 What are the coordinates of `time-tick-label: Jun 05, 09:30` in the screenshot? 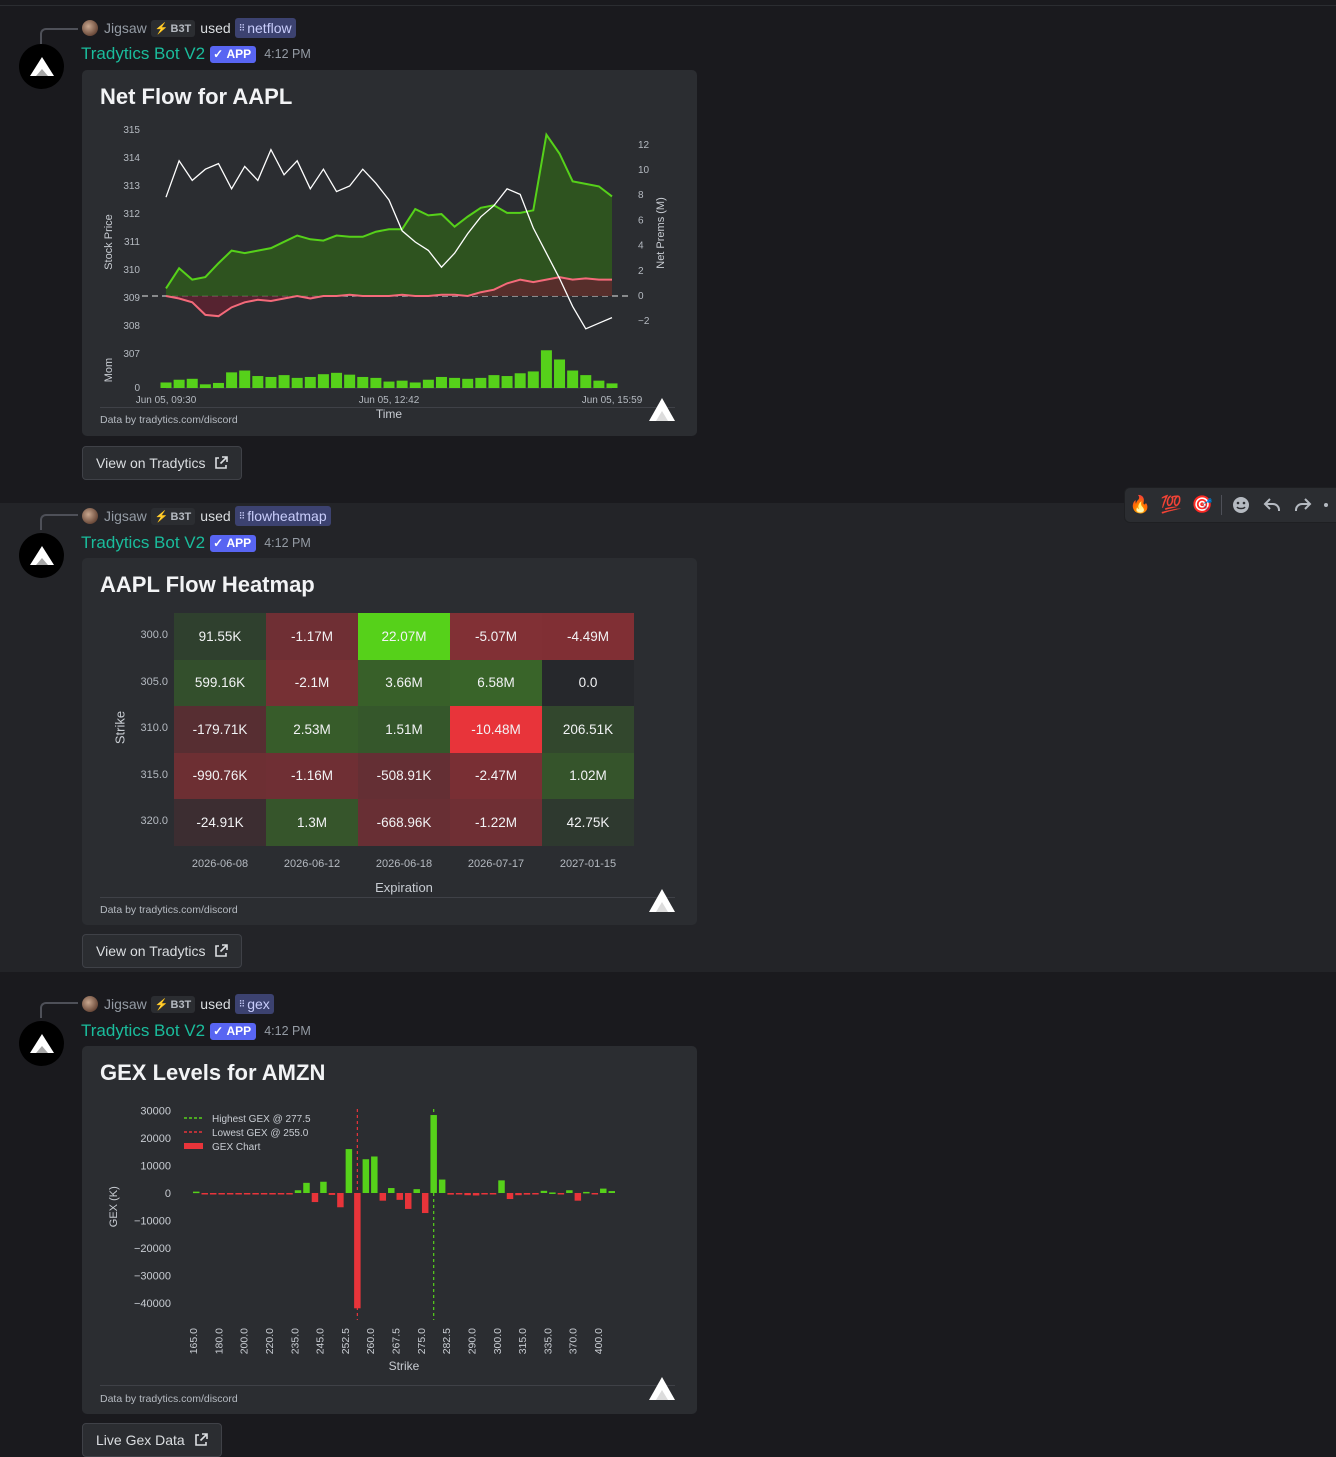 It's located at (166, 400).